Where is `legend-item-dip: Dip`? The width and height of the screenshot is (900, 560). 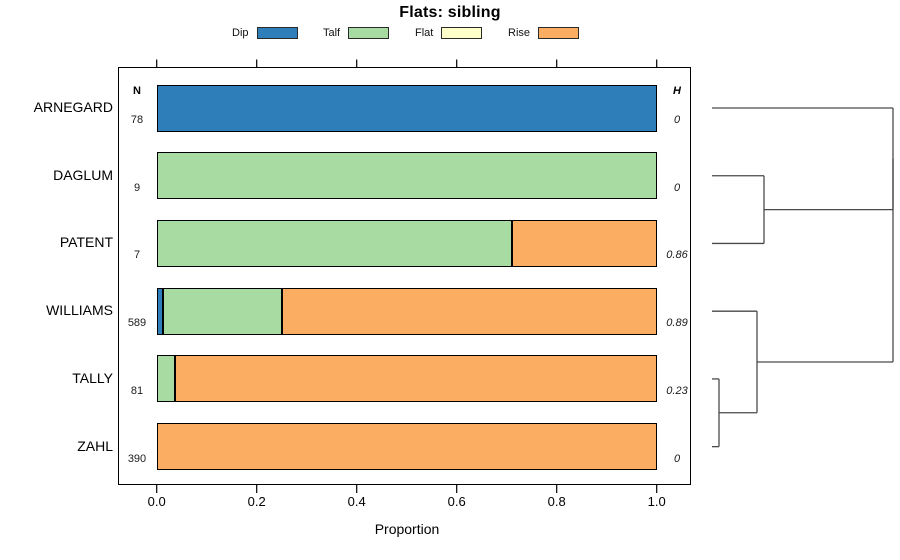
legend-item-dip: Dip is located at coordinates (265, 33).